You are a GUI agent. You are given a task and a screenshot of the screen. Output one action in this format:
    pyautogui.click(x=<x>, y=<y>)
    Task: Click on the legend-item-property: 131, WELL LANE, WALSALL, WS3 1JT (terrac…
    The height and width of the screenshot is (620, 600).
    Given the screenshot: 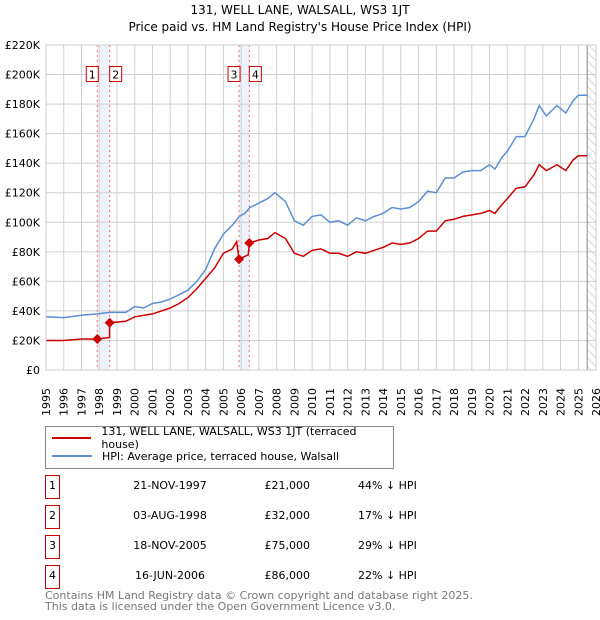 What is the action you would take?
    pyautogui.click(x=222, y=438)
    